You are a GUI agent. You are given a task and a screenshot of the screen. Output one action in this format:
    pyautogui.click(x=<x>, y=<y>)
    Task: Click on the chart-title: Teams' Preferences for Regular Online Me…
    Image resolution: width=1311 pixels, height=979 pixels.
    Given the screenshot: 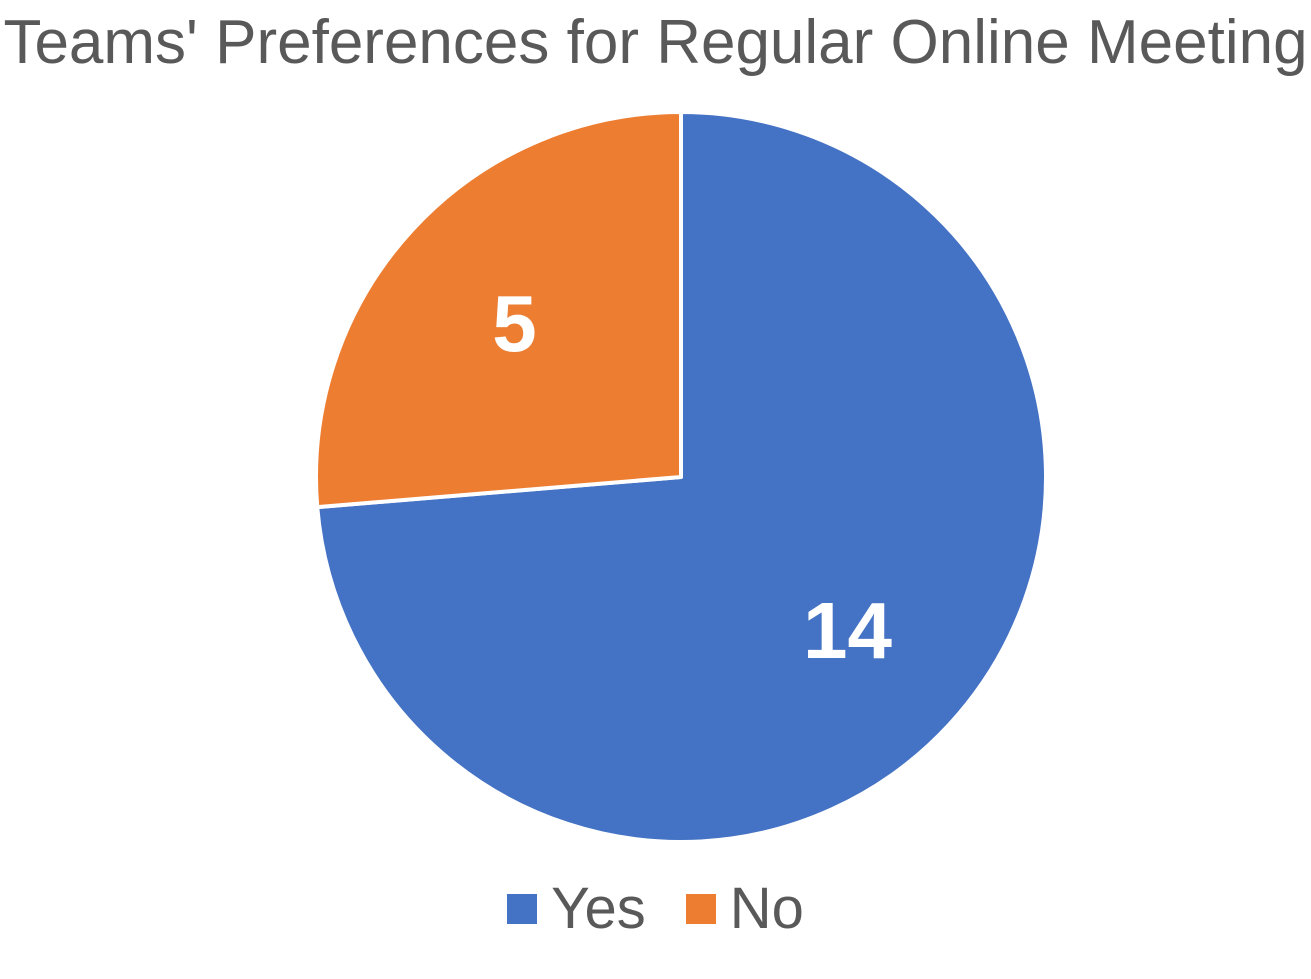 What is the action you would take?
    pyautogui.click(x=655, y=42)
    